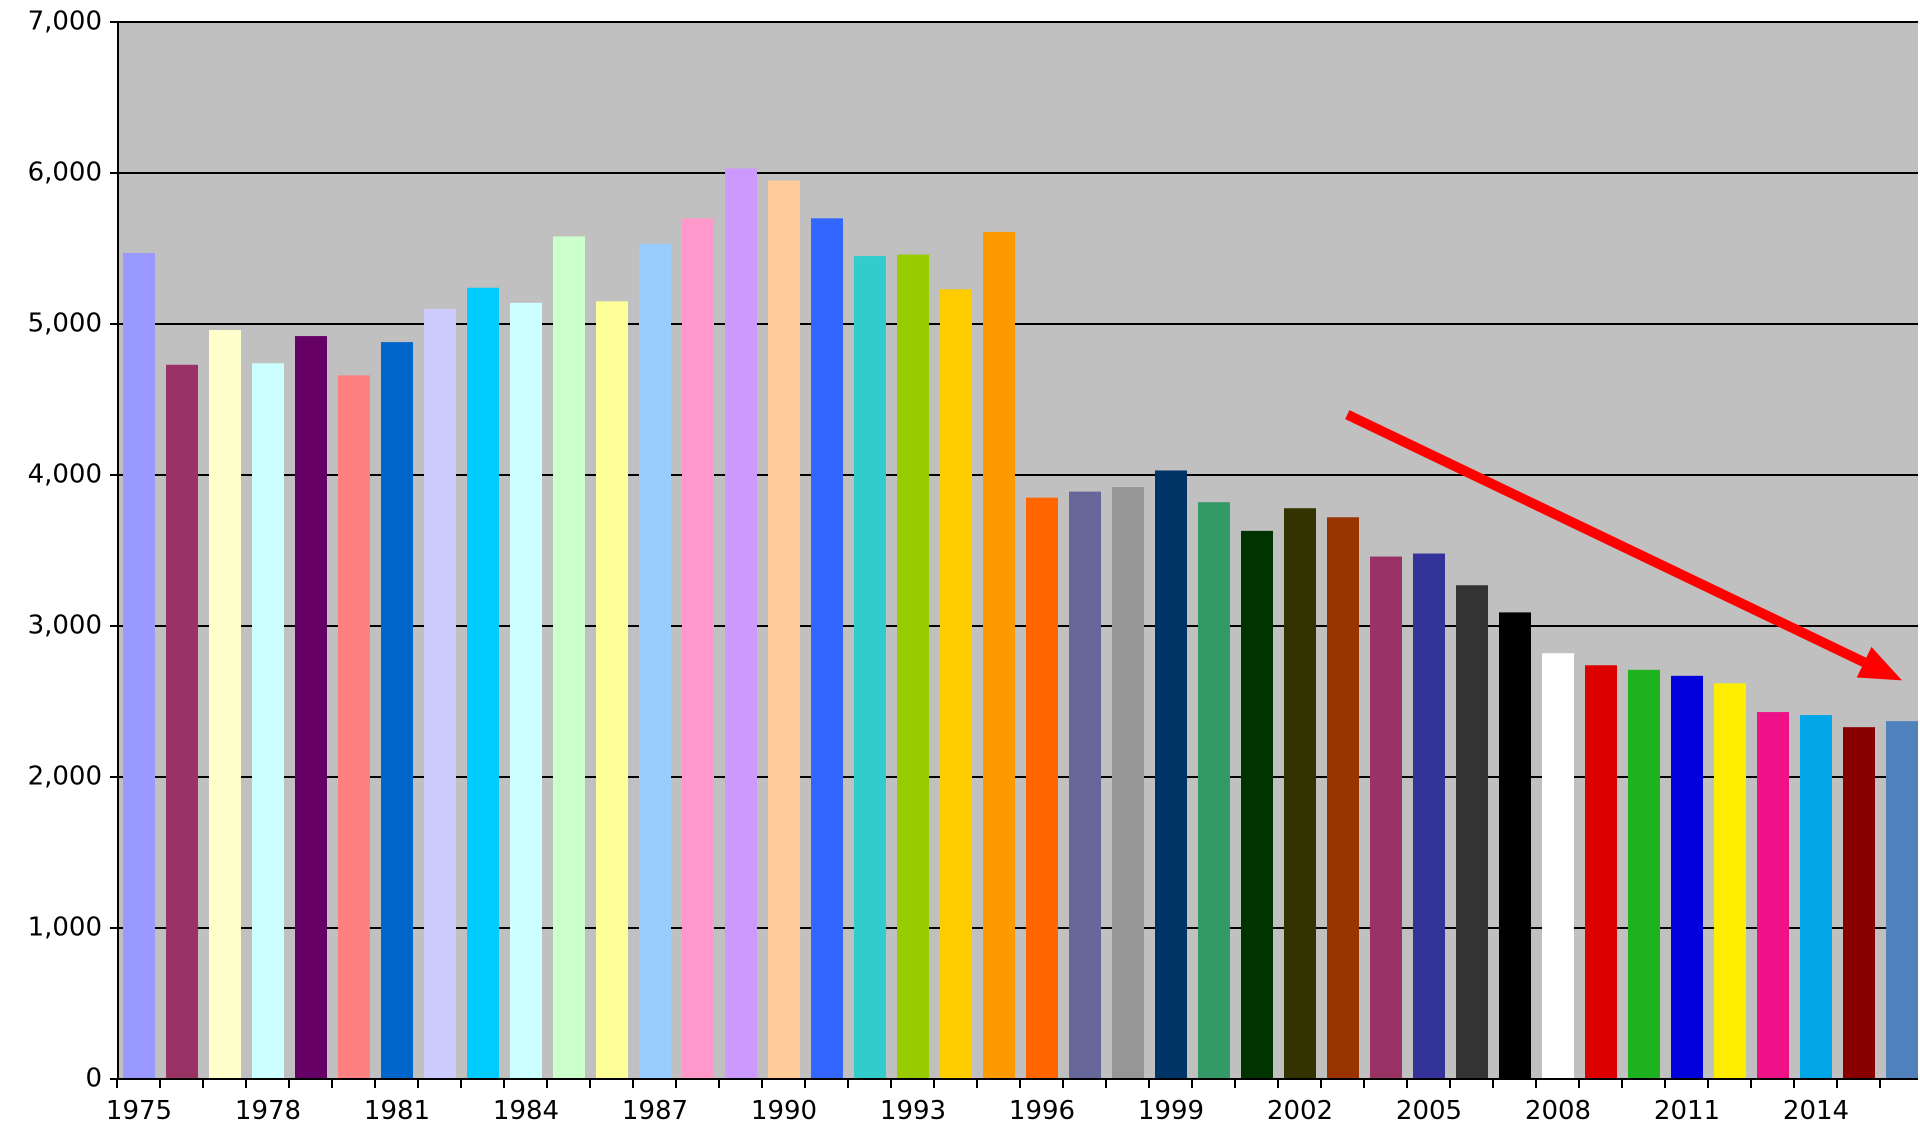 This screenshot has width=1920, height=1131. What do you see at coordinates (483, 683) in the screenshot?
I see `bar-1983` at bounding box center [483, 683].